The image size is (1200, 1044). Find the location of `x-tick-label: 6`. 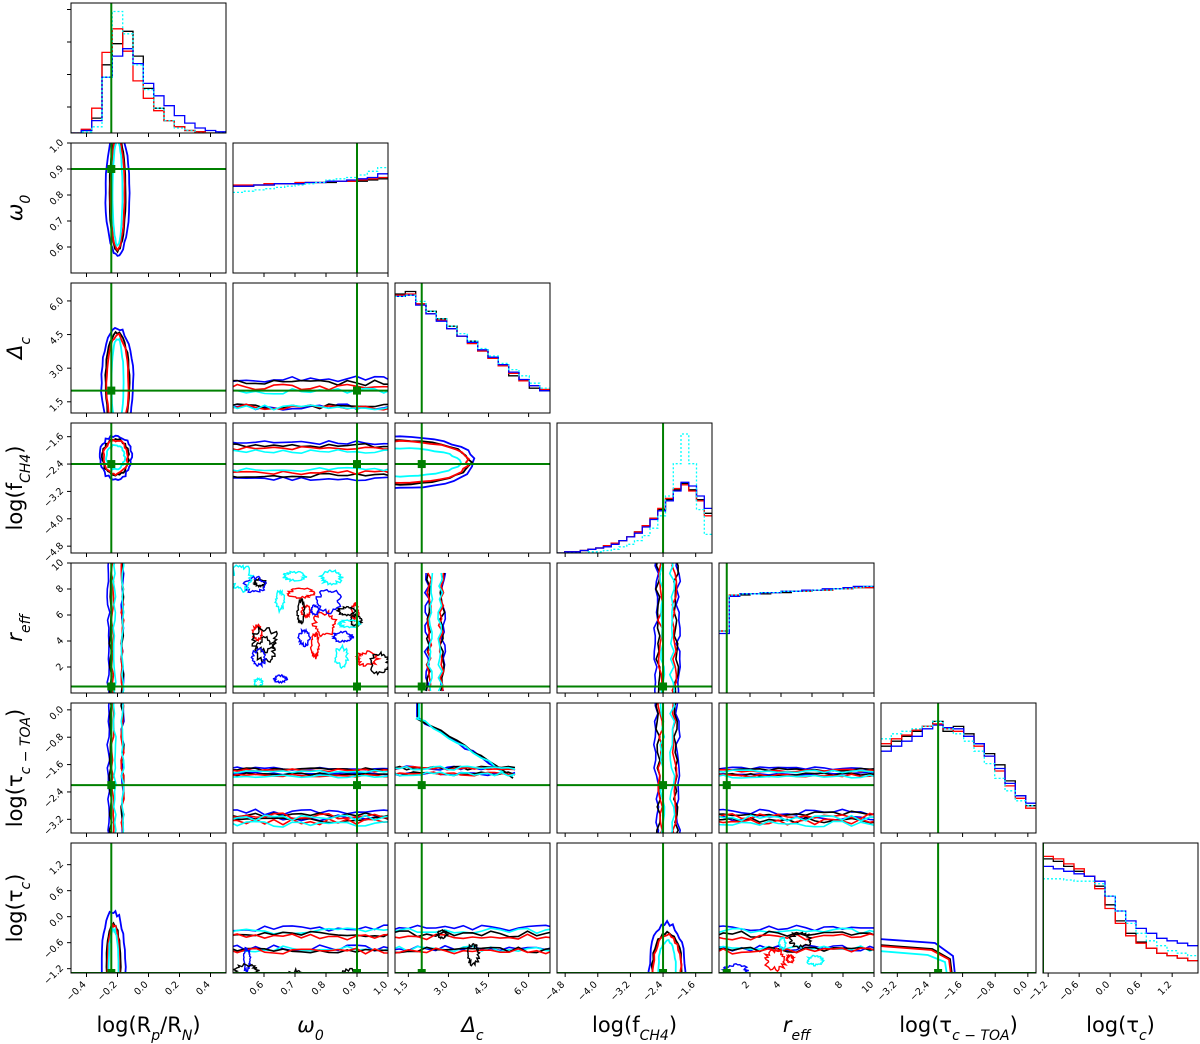

x-tick-label: 6 is located at coordinates (808, 985).